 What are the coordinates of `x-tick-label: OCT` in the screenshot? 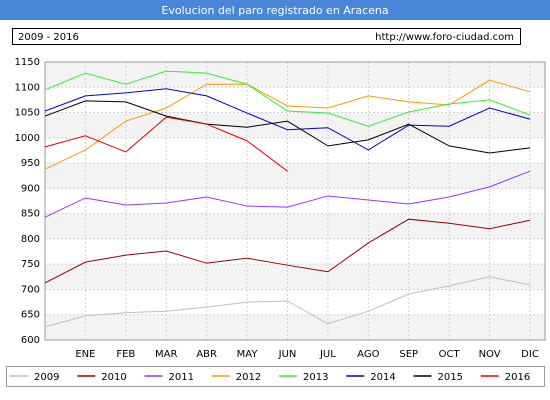 It's located at (450, 354).